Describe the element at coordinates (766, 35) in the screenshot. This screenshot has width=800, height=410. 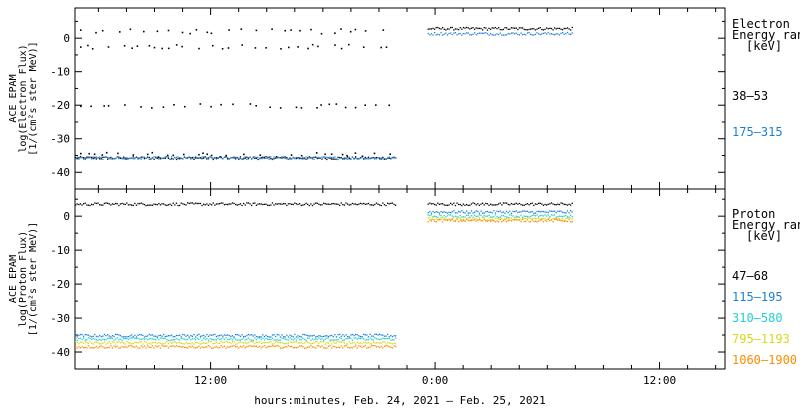
I see `legend-title: Energy ranges` at that location.